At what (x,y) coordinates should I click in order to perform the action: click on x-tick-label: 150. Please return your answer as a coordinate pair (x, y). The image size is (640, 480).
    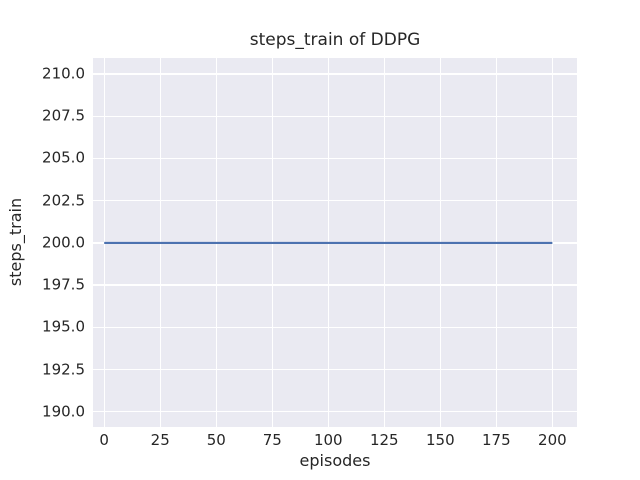
    Looking at the image, I should click on (440, 440).